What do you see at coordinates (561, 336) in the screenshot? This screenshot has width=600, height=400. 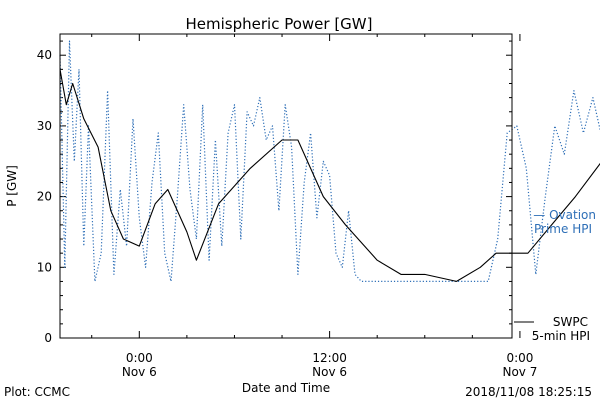 I see `legend-swpc-line2: 5-min HPI` at bounding box center [561, 336].